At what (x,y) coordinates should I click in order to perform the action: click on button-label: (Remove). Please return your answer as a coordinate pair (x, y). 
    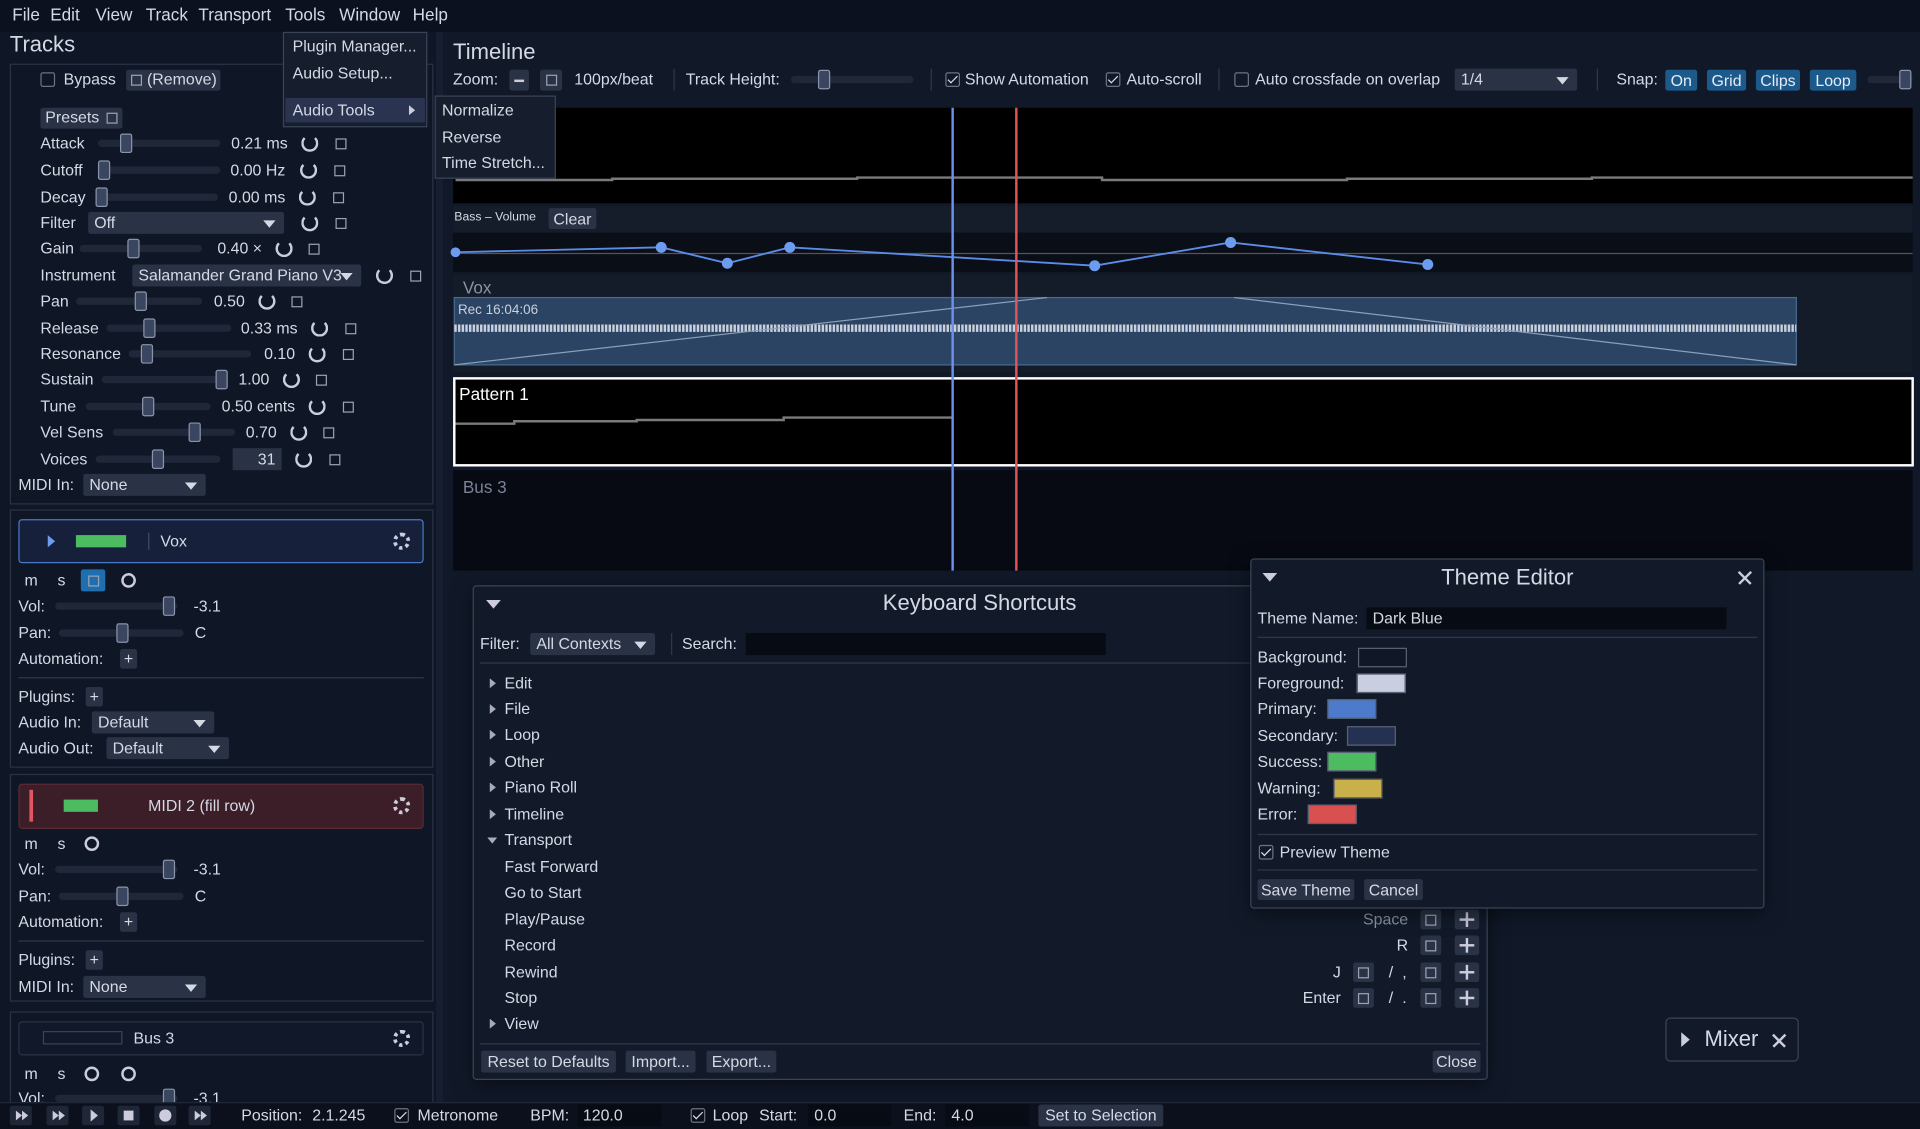
    Looking at the image, I should click on (181, 79).